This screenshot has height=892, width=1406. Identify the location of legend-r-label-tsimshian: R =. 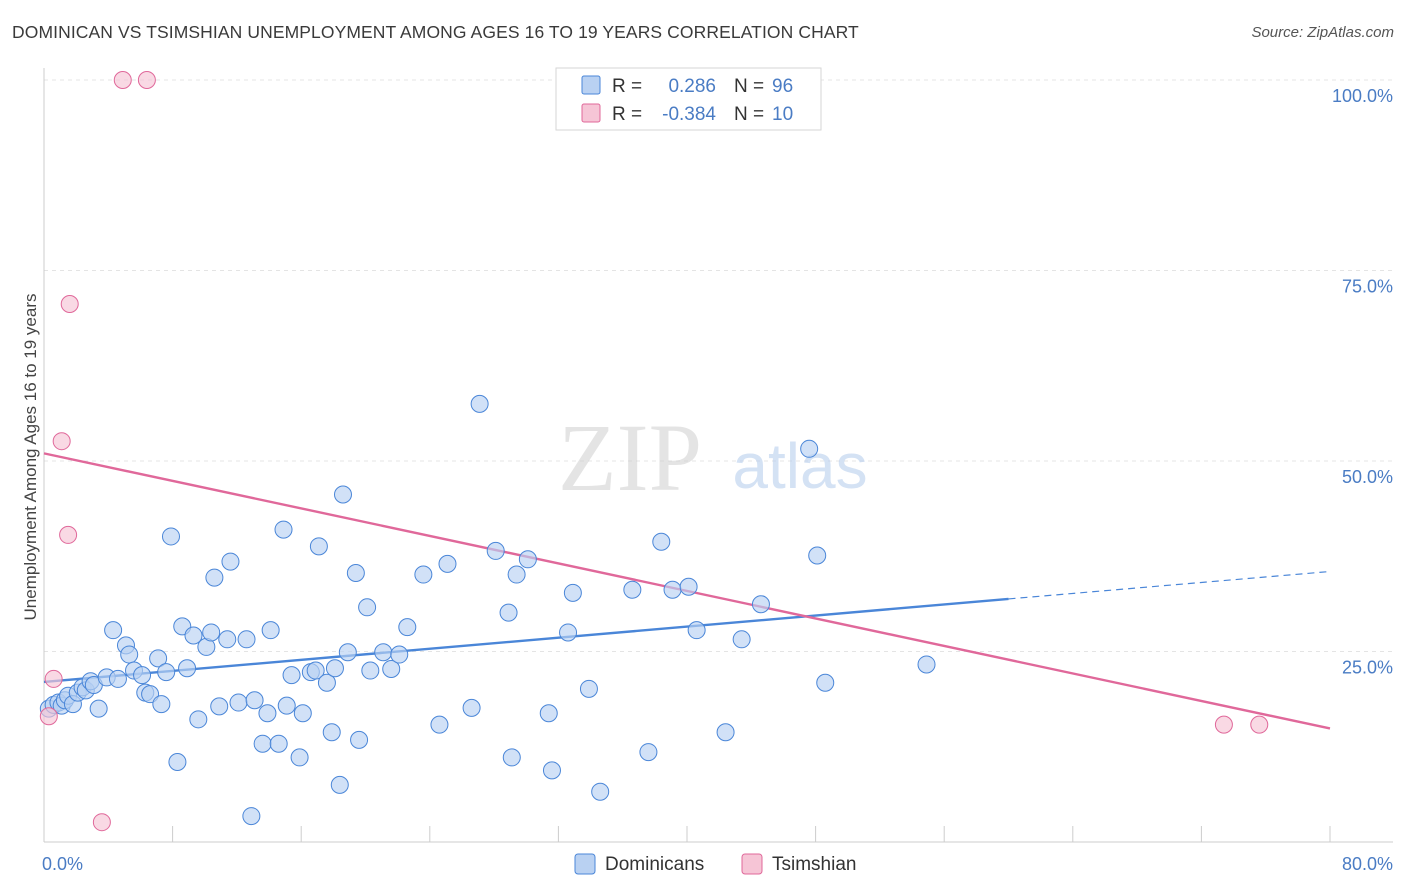
(629, 114).